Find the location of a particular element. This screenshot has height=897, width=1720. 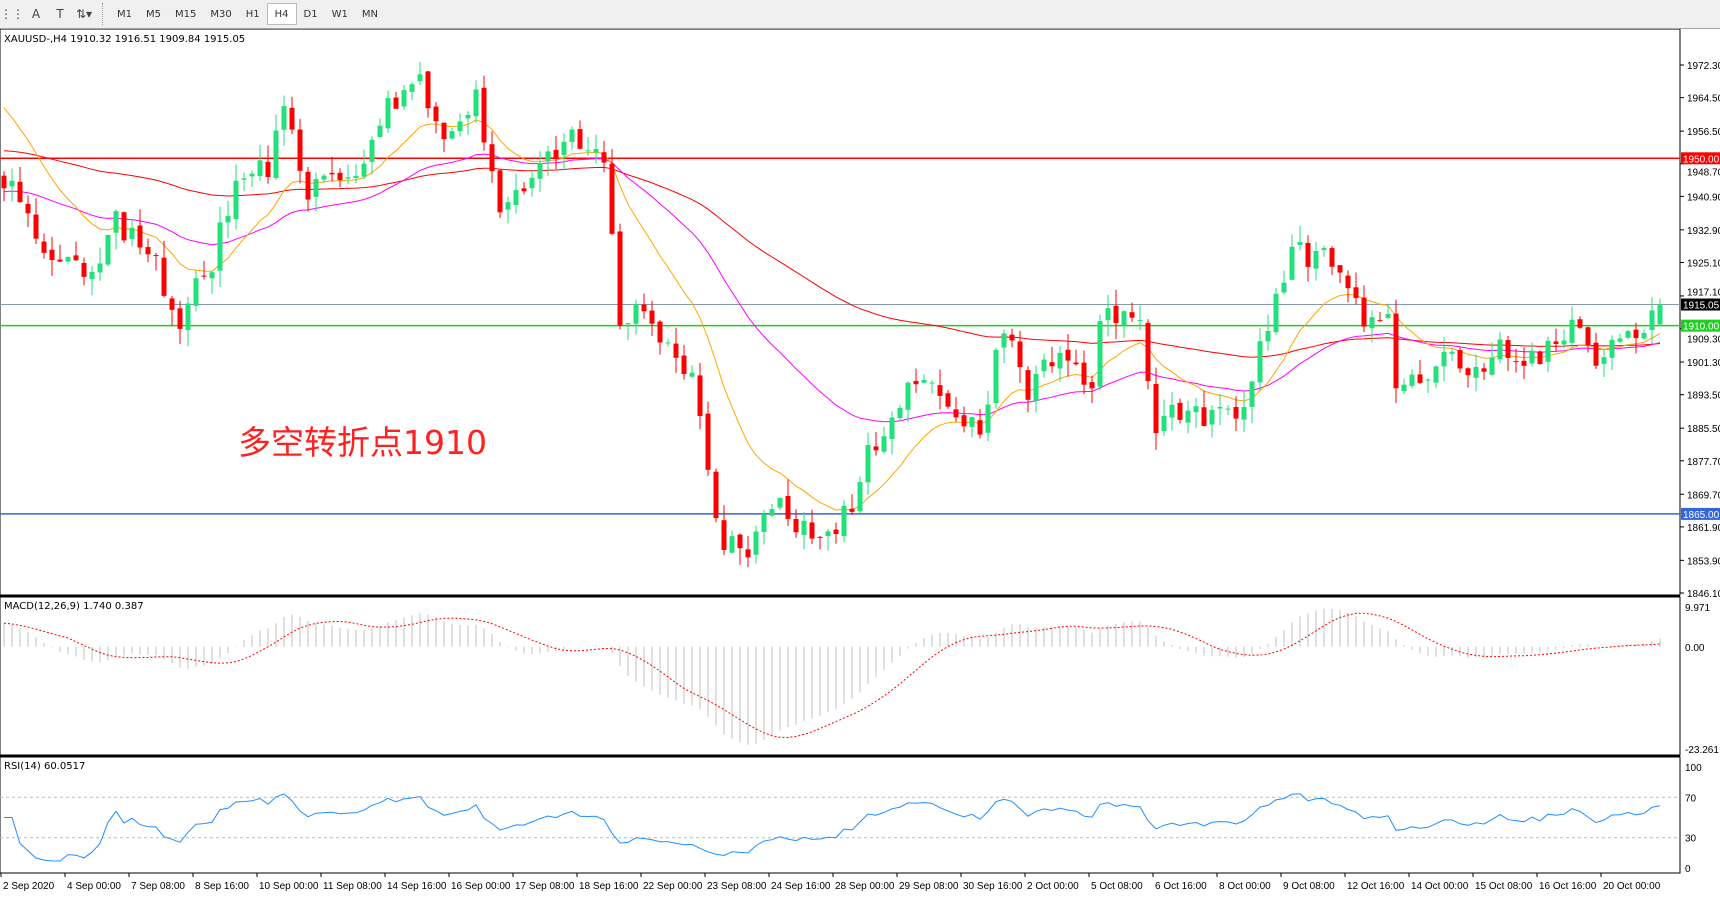

level-tag is located at coordinates (1700, 158).